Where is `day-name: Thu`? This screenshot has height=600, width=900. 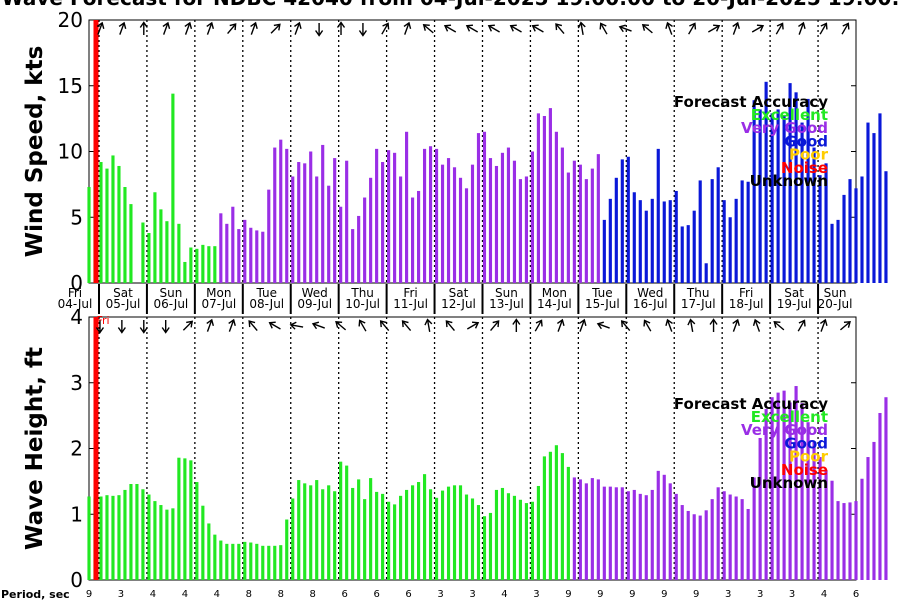
day-name: Thu is located at coordinates (698, 293).